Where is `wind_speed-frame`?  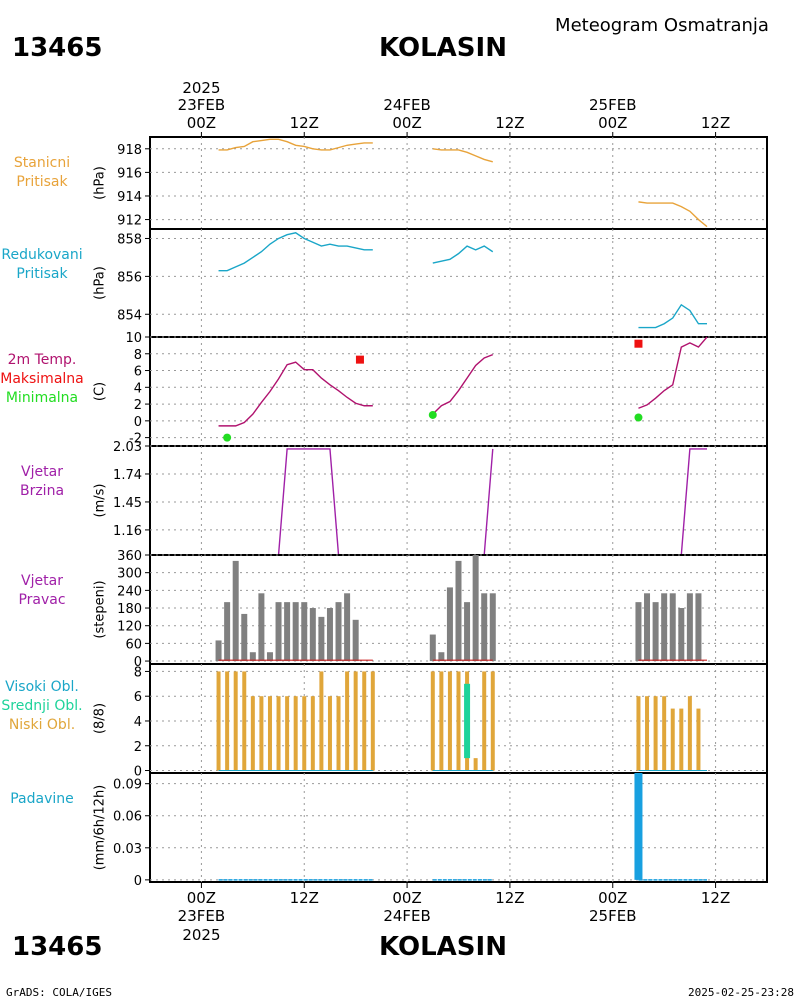
wind_speed-frame is located at coordinates (458, 500).